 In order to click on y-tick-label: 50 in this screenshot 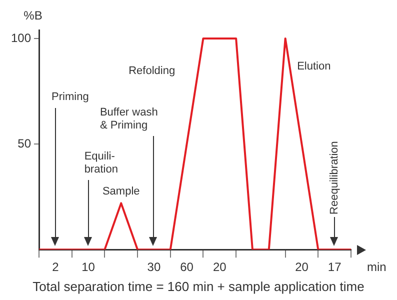, I will do `click(25, 143)`.